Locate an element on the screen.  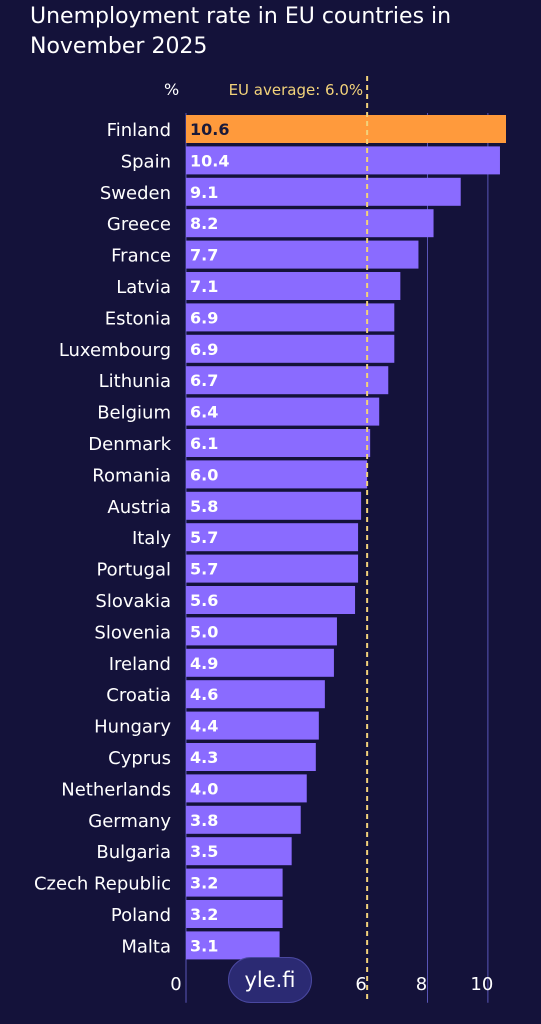
category-label: Sweden is located at coordinates (135, 193).